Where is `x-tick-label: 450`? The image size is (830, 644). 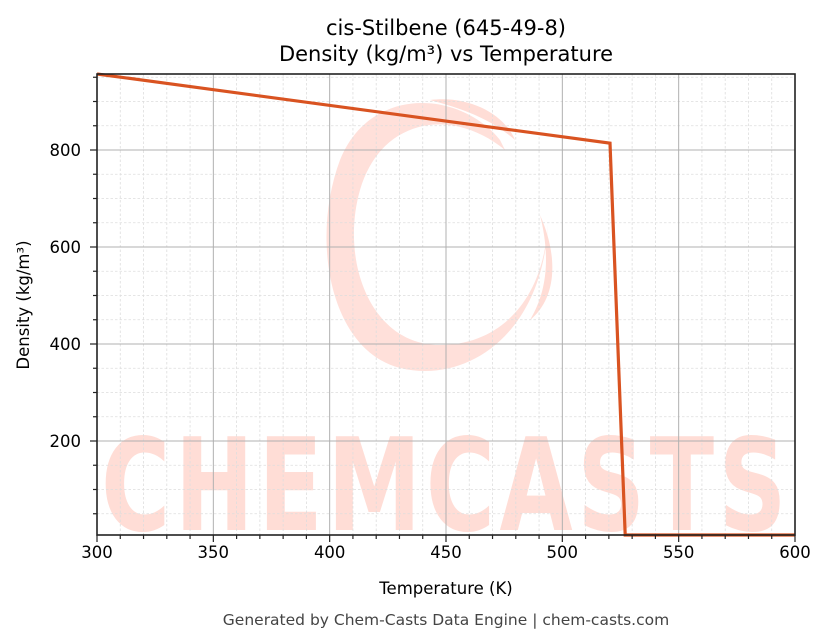
x-tick-label: 450 is located at coordinates (446, 552).